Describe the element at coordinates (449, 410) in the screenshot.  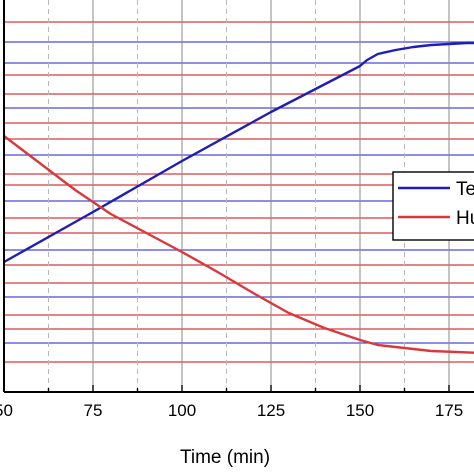
I see `x-tick-label-175: 175` at that location.